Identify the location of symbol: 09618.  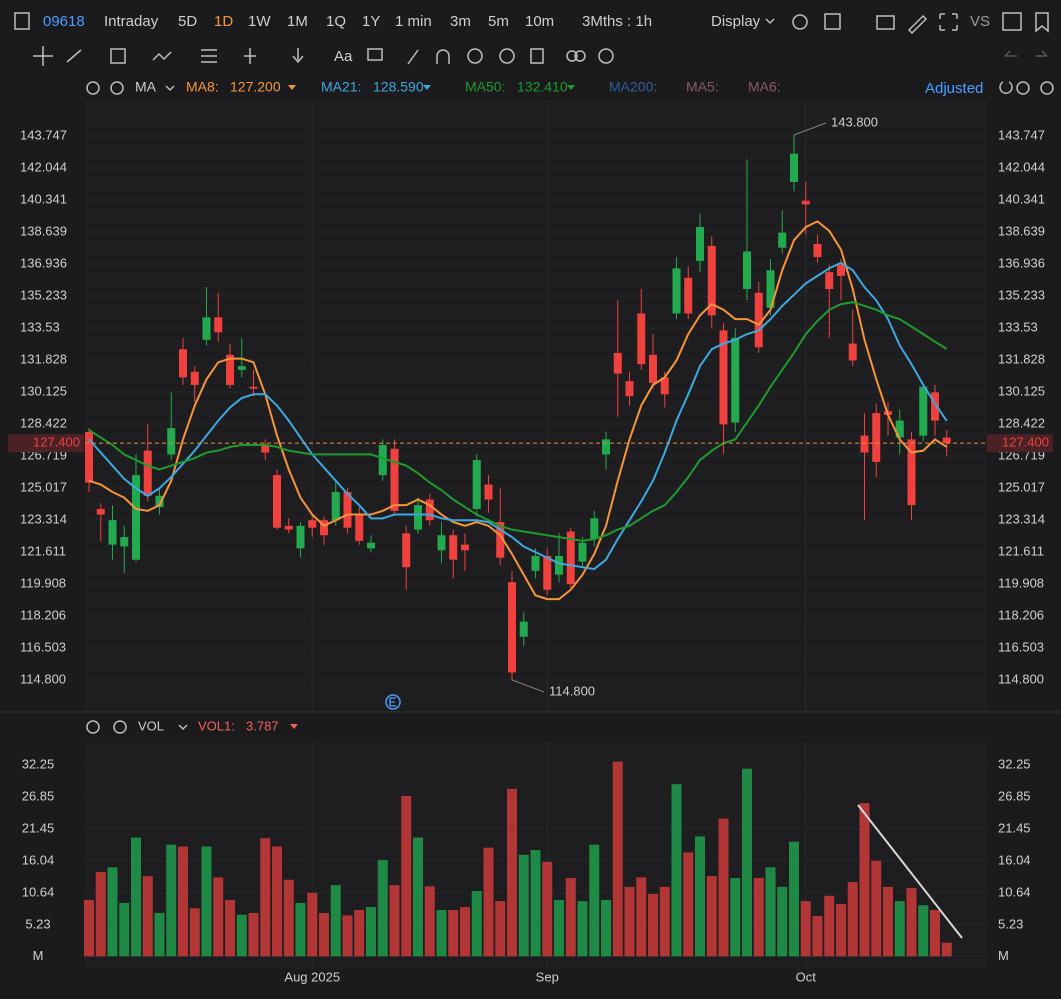
(64, 21).